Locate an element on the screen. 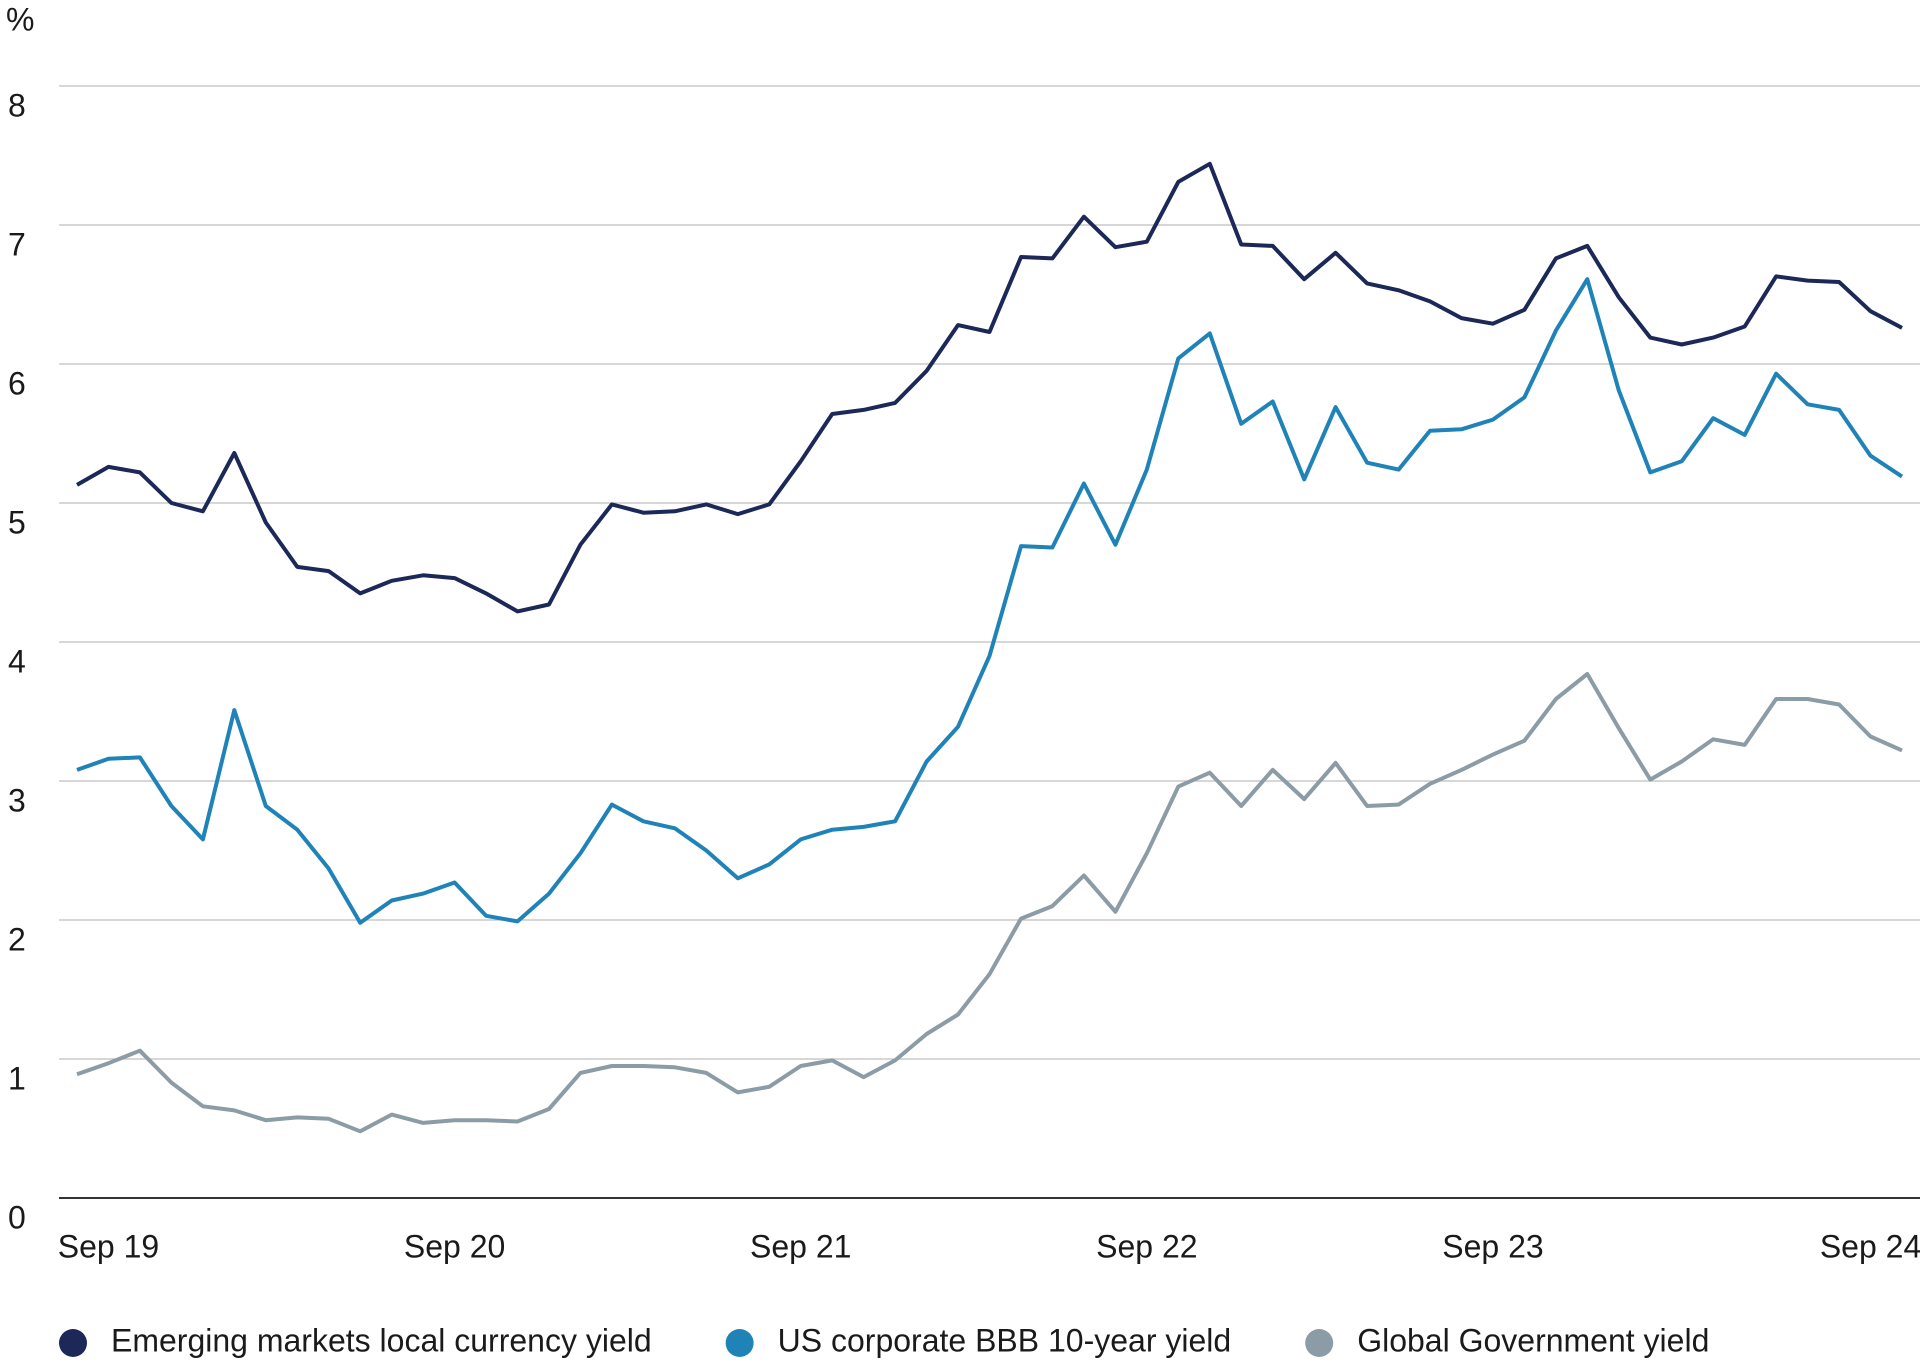  x-tick-label: Sep 24 is located at coordinates (1870, 1246).